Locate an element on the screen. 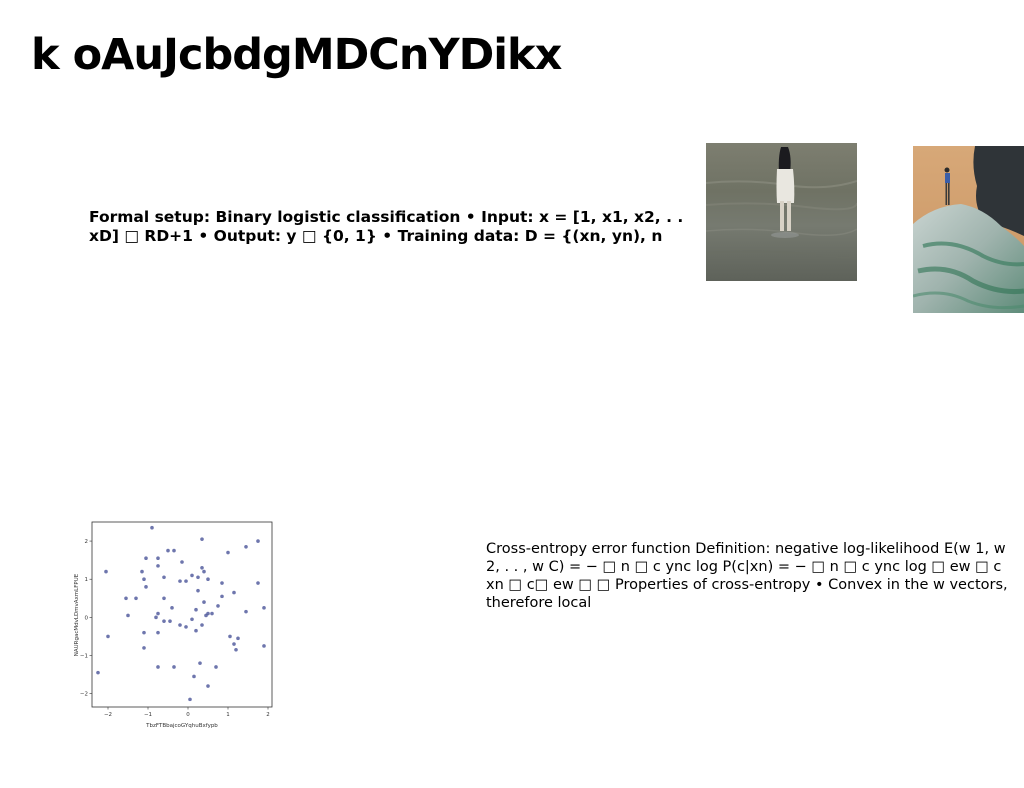 Image resolution: width=1024 pixels, height=788 pixels. slide-title: k oAuJcbdgMDCnYDikx is located at coordinates (296, 55).